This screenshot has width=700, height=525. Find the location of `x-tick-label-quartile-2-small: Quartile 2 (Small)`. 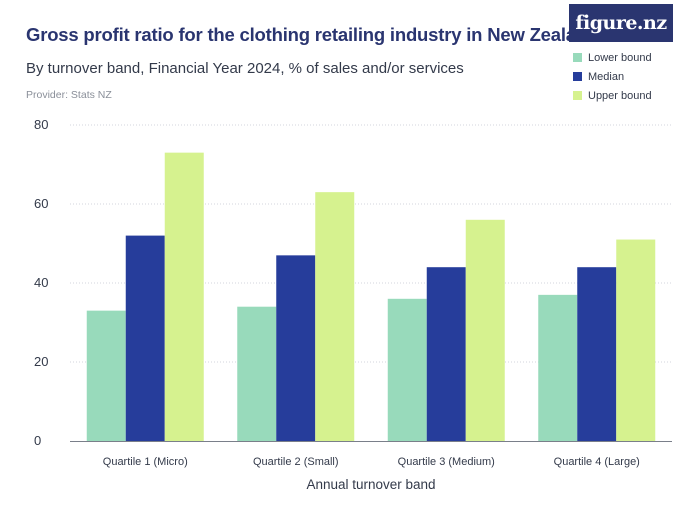

x-tick-label-quartile-2-small: Quartile 2 (Small) is located at coordinates (296, 462).